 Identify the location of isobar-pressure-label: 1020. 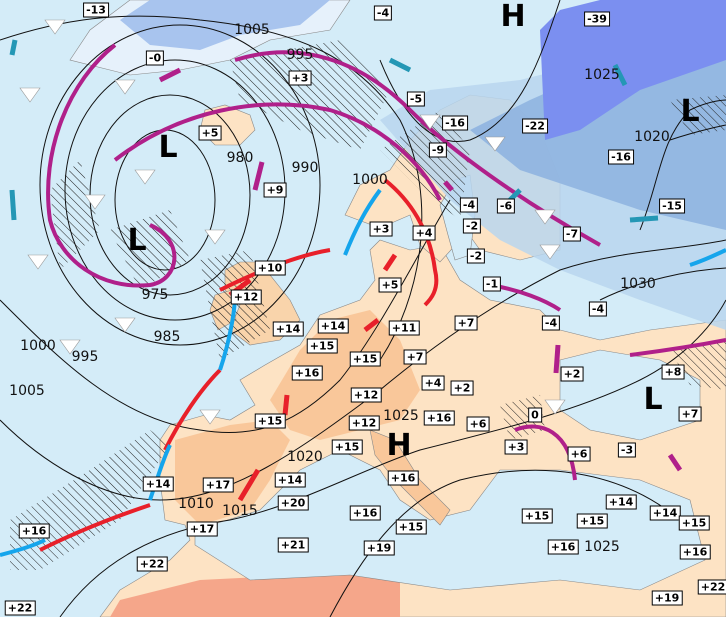
(652, 137).